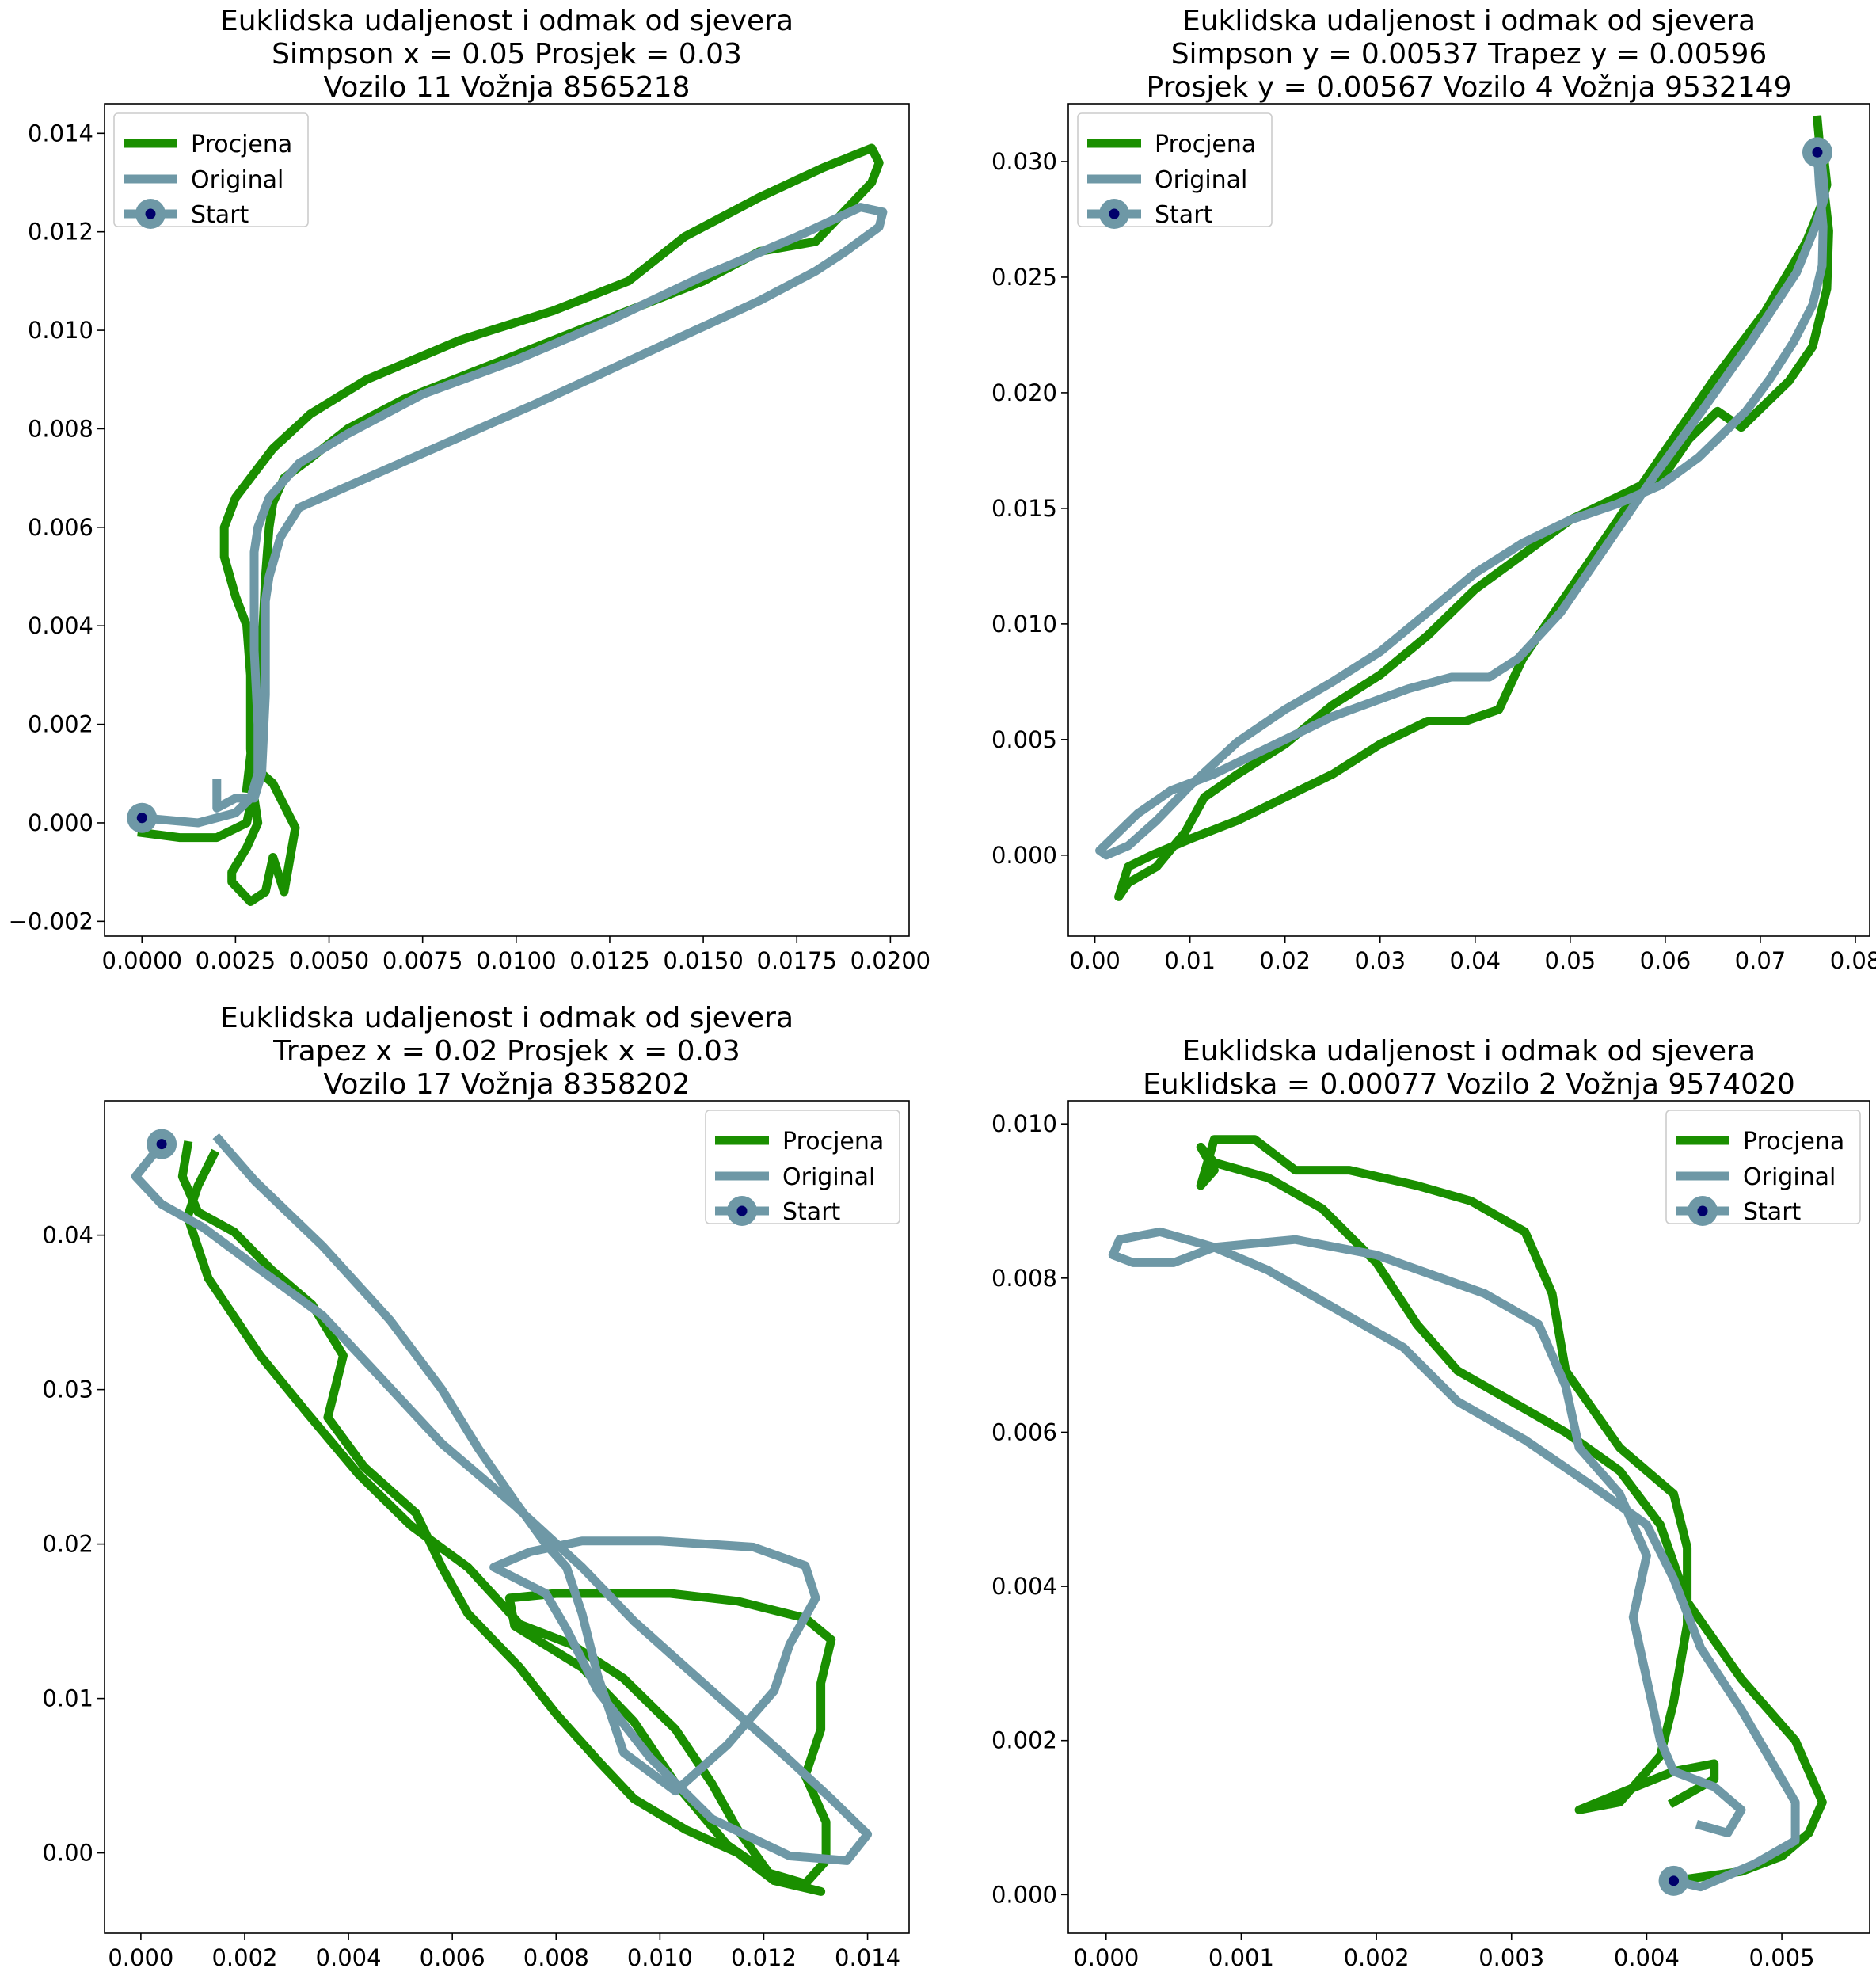 The image size is (1876, 1972). Describe the element at coordinates (1782, 1957) in the screenshot. I see `x-tick-label: 0.005` at that location.